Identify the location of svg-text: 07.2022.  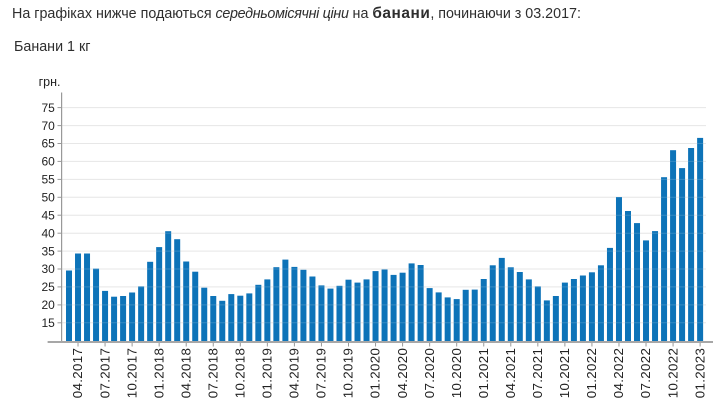
(645, 373).